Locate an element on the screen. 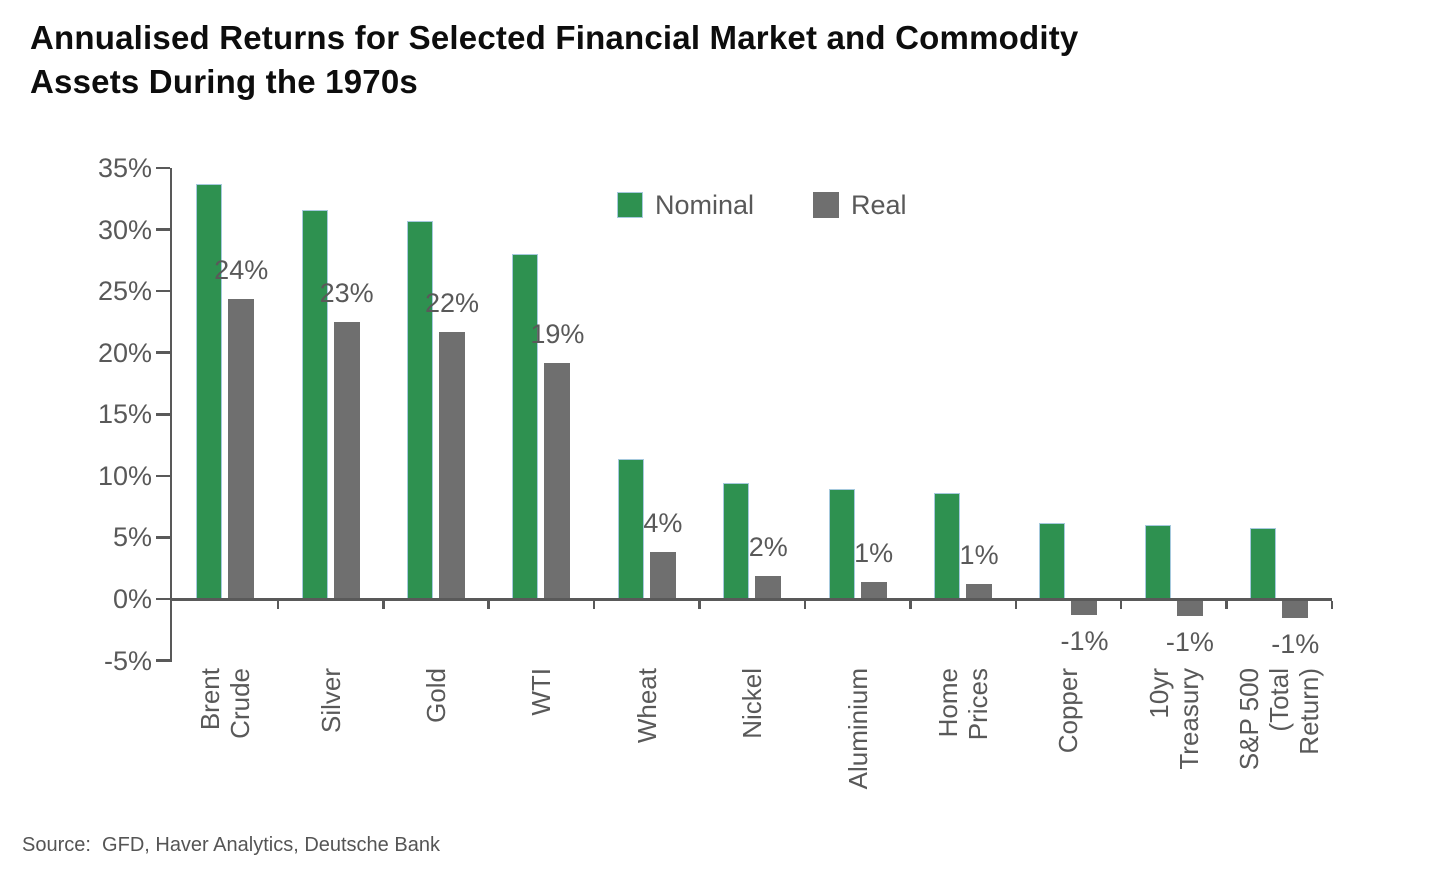 Image resolution: width=1456 pixels, height=873 pixels. legend-swatch-nominal is located at coordinates (630, 205).